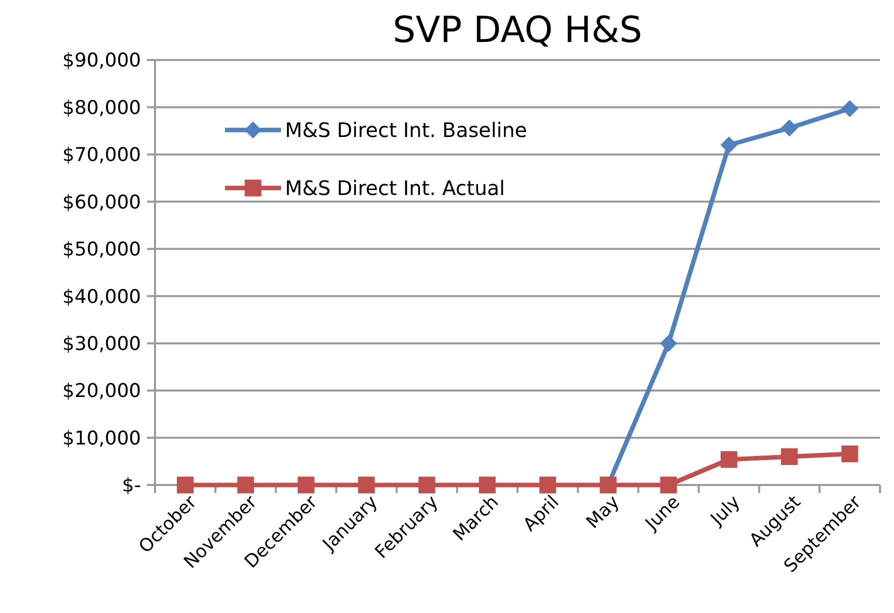 This screenshot has height=613, width=894. What do you see at coordinates (101, 297) in the screenshot?
I see `y-tick-label: $40,000` at bounding box center [101, 297].